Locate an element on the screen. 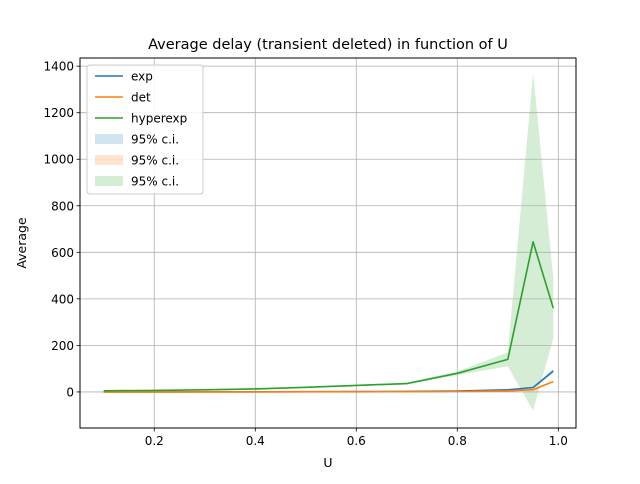  x-tick-label: 0.2 is located at coordinates (154, 441).